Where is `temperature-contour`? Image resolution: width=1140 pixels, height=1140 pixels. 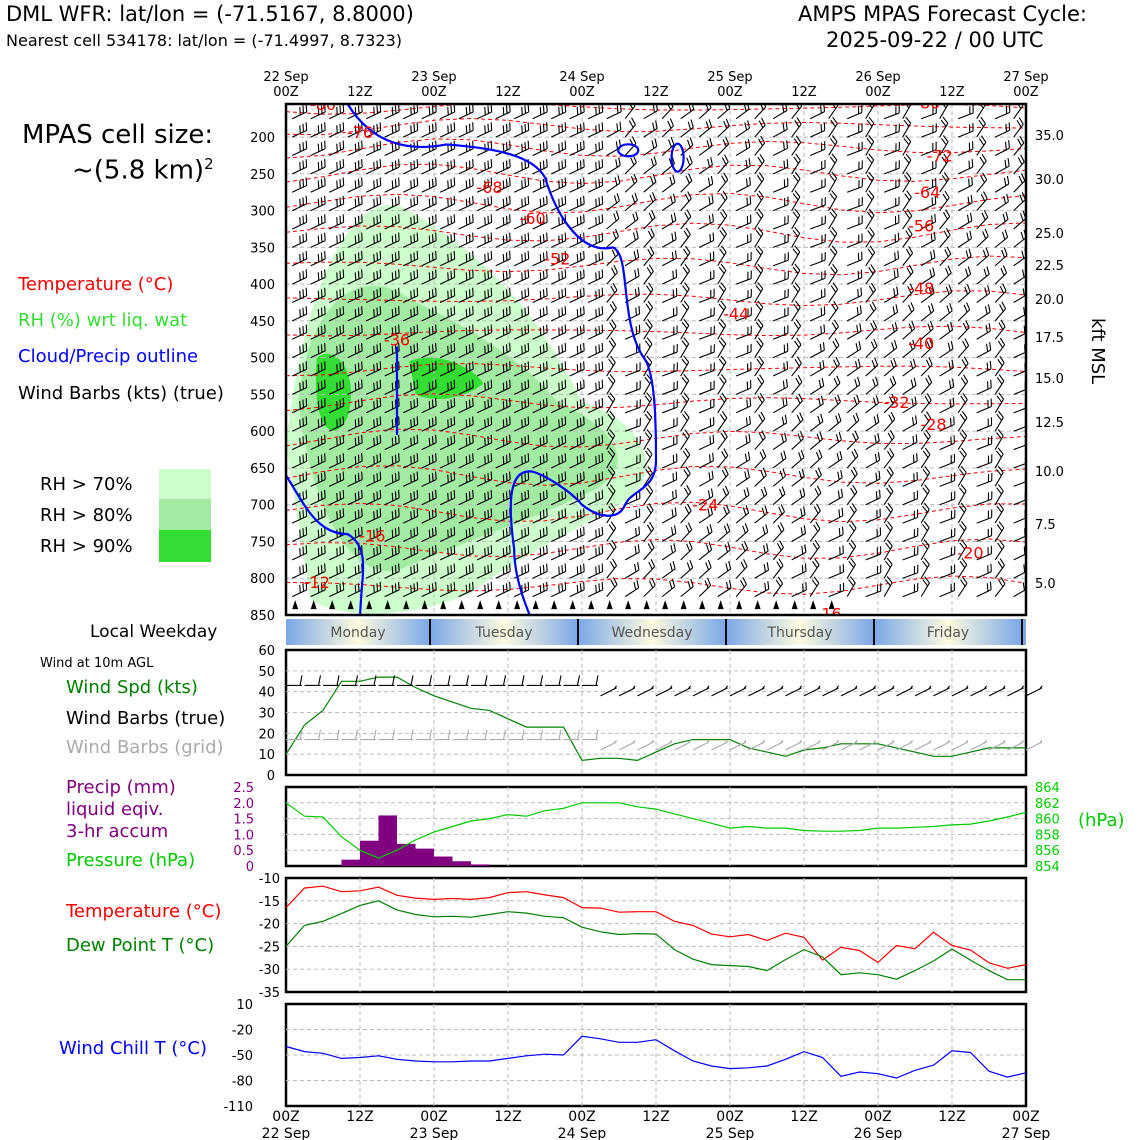
temperature-contour is located at coordinates (656, 298).